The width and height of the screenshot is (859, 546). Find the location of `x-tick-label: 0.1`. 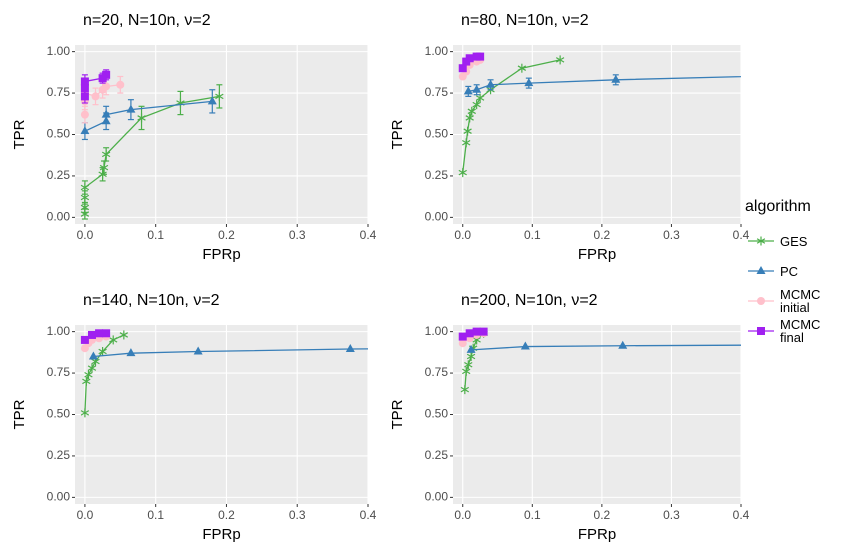

x-tick-label: 0.1 is located at coordinates (532, 235).